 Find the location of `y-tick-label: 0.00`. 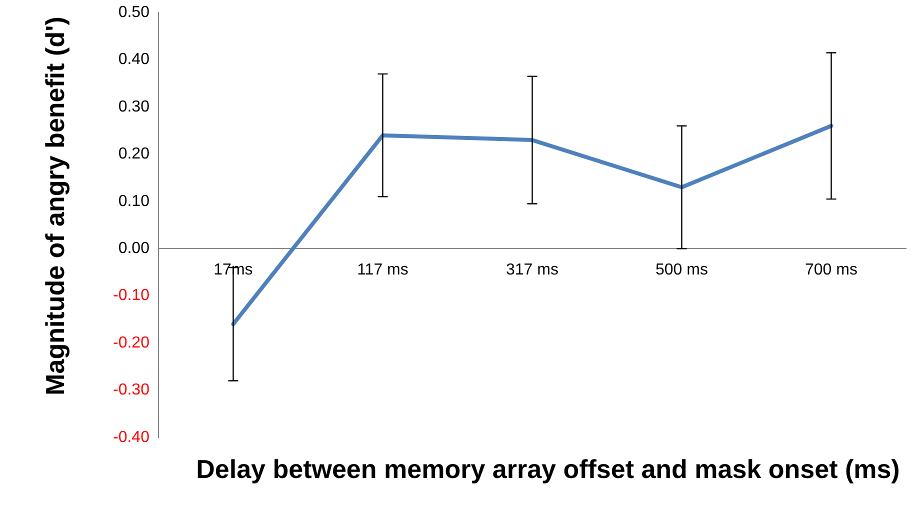

y-tick-label: 0.00 is located at coordinates (134, 249).